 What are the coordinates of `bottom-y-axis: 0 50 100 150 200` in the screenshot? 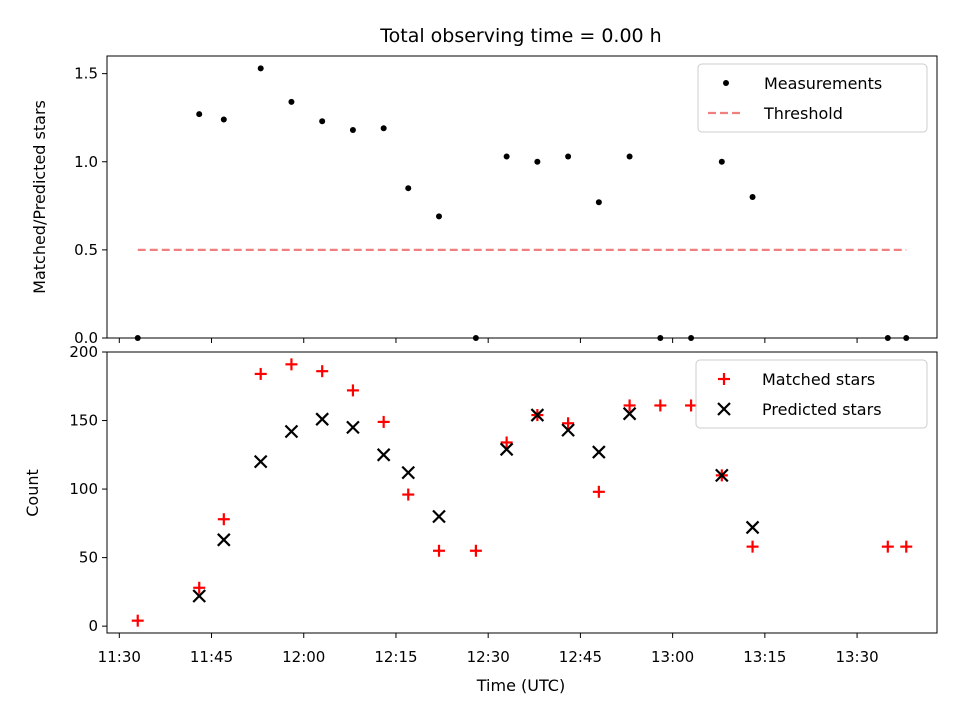 It's located at (88, 489).